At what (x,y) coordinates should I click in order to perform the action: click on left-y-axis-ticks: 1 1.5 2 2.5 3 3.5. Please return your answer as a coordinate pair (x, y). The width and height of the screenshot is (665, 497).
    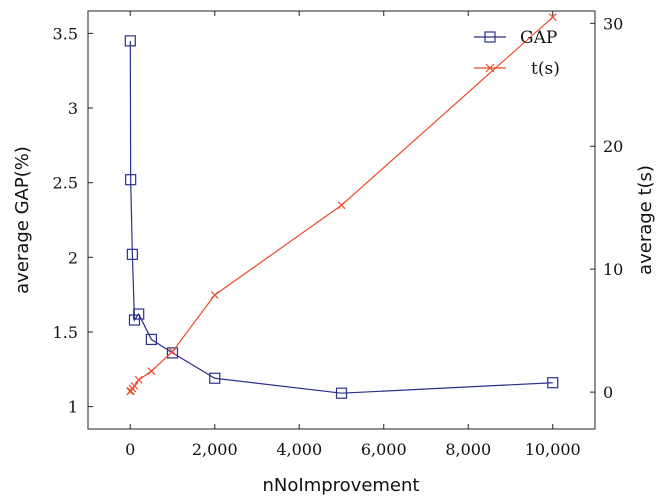
    Looking at the image, I should click on (73, 220).